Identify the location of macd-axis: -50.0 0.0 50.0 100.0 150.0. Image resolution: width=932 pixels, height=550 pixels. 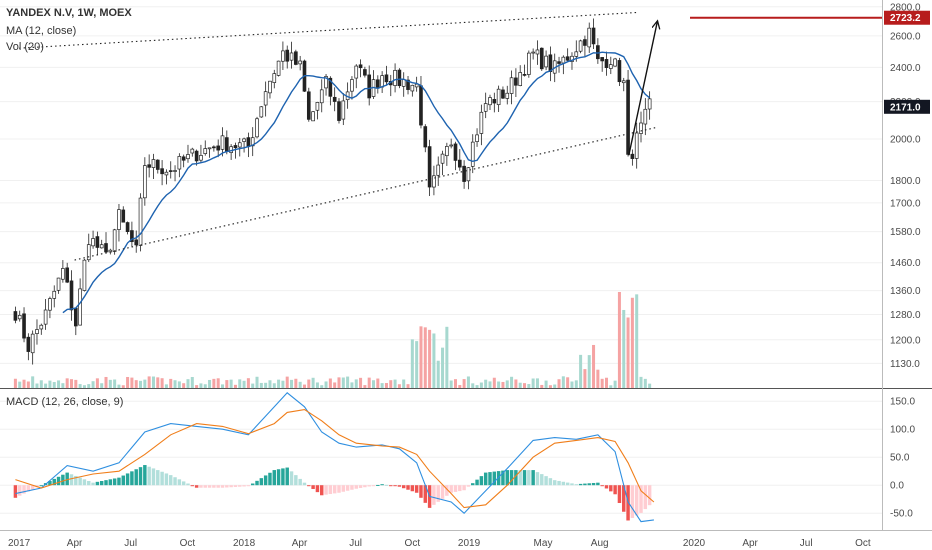
(902, 458).